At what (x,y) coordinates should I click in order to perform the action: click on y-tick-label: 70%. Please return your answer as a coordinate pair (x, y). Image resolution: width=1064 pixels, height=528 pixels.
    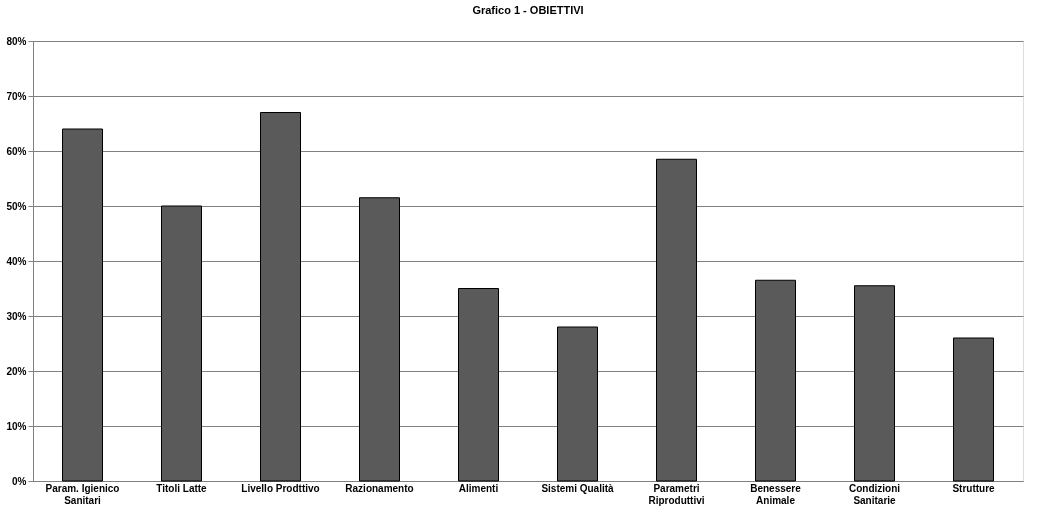
    Looking at the image, I should click on (16, 96).